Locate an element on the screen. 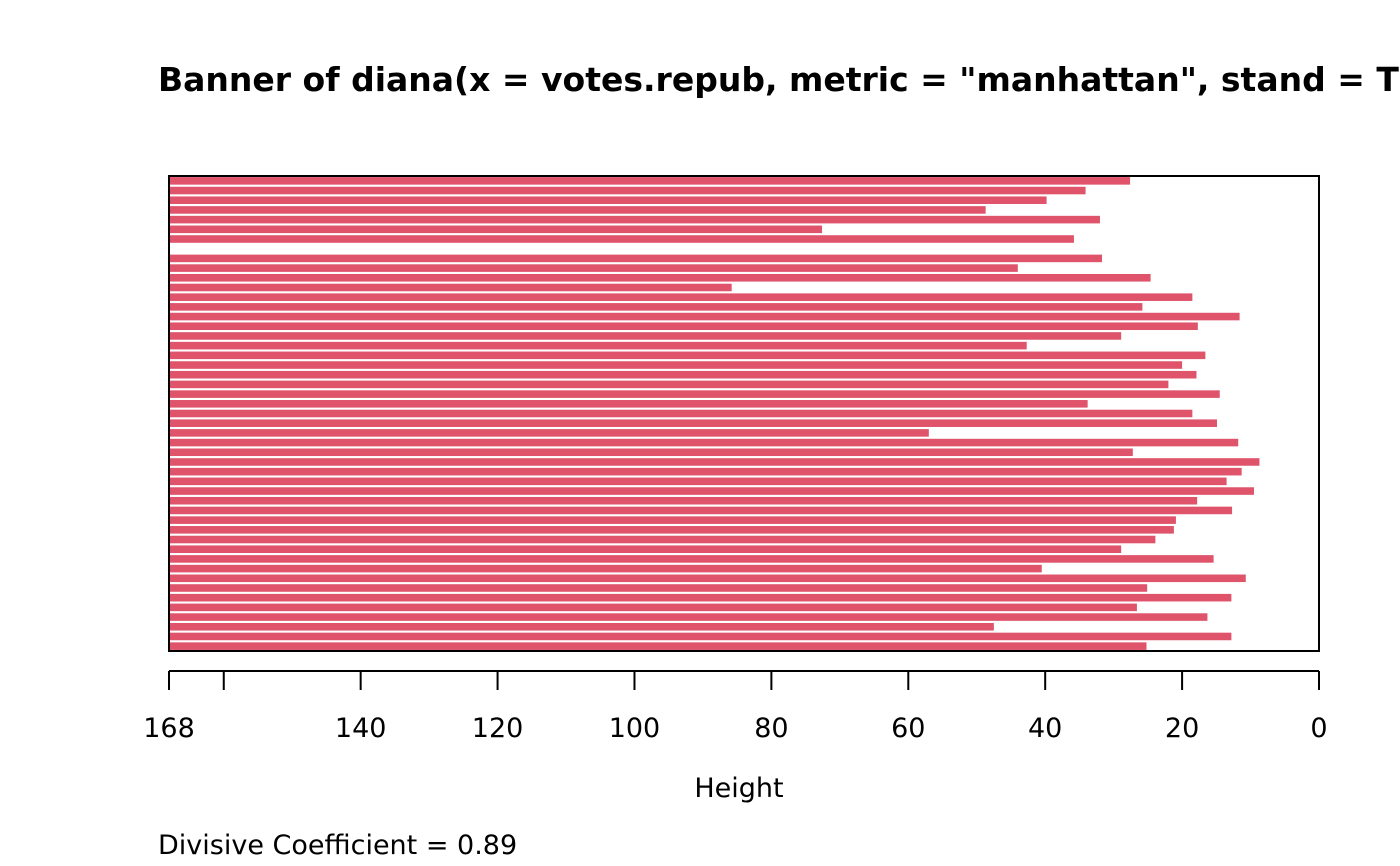  x-tick-label: 100 is located at coordinates (635, 728).